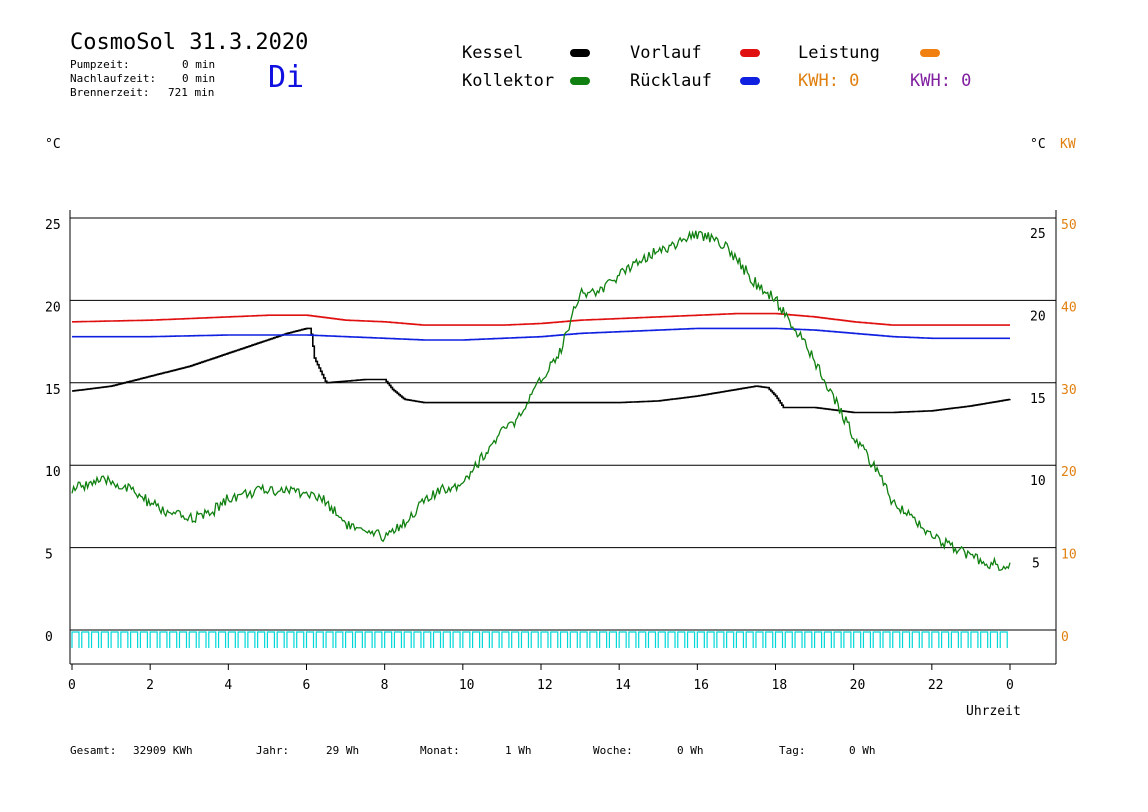 This screenshot has width=1148, height=812. What do you see at coordinates (993, 711) in the screenshot?
I see `x-axis-label: Uhrzeit` at bounding box center [993, 711].